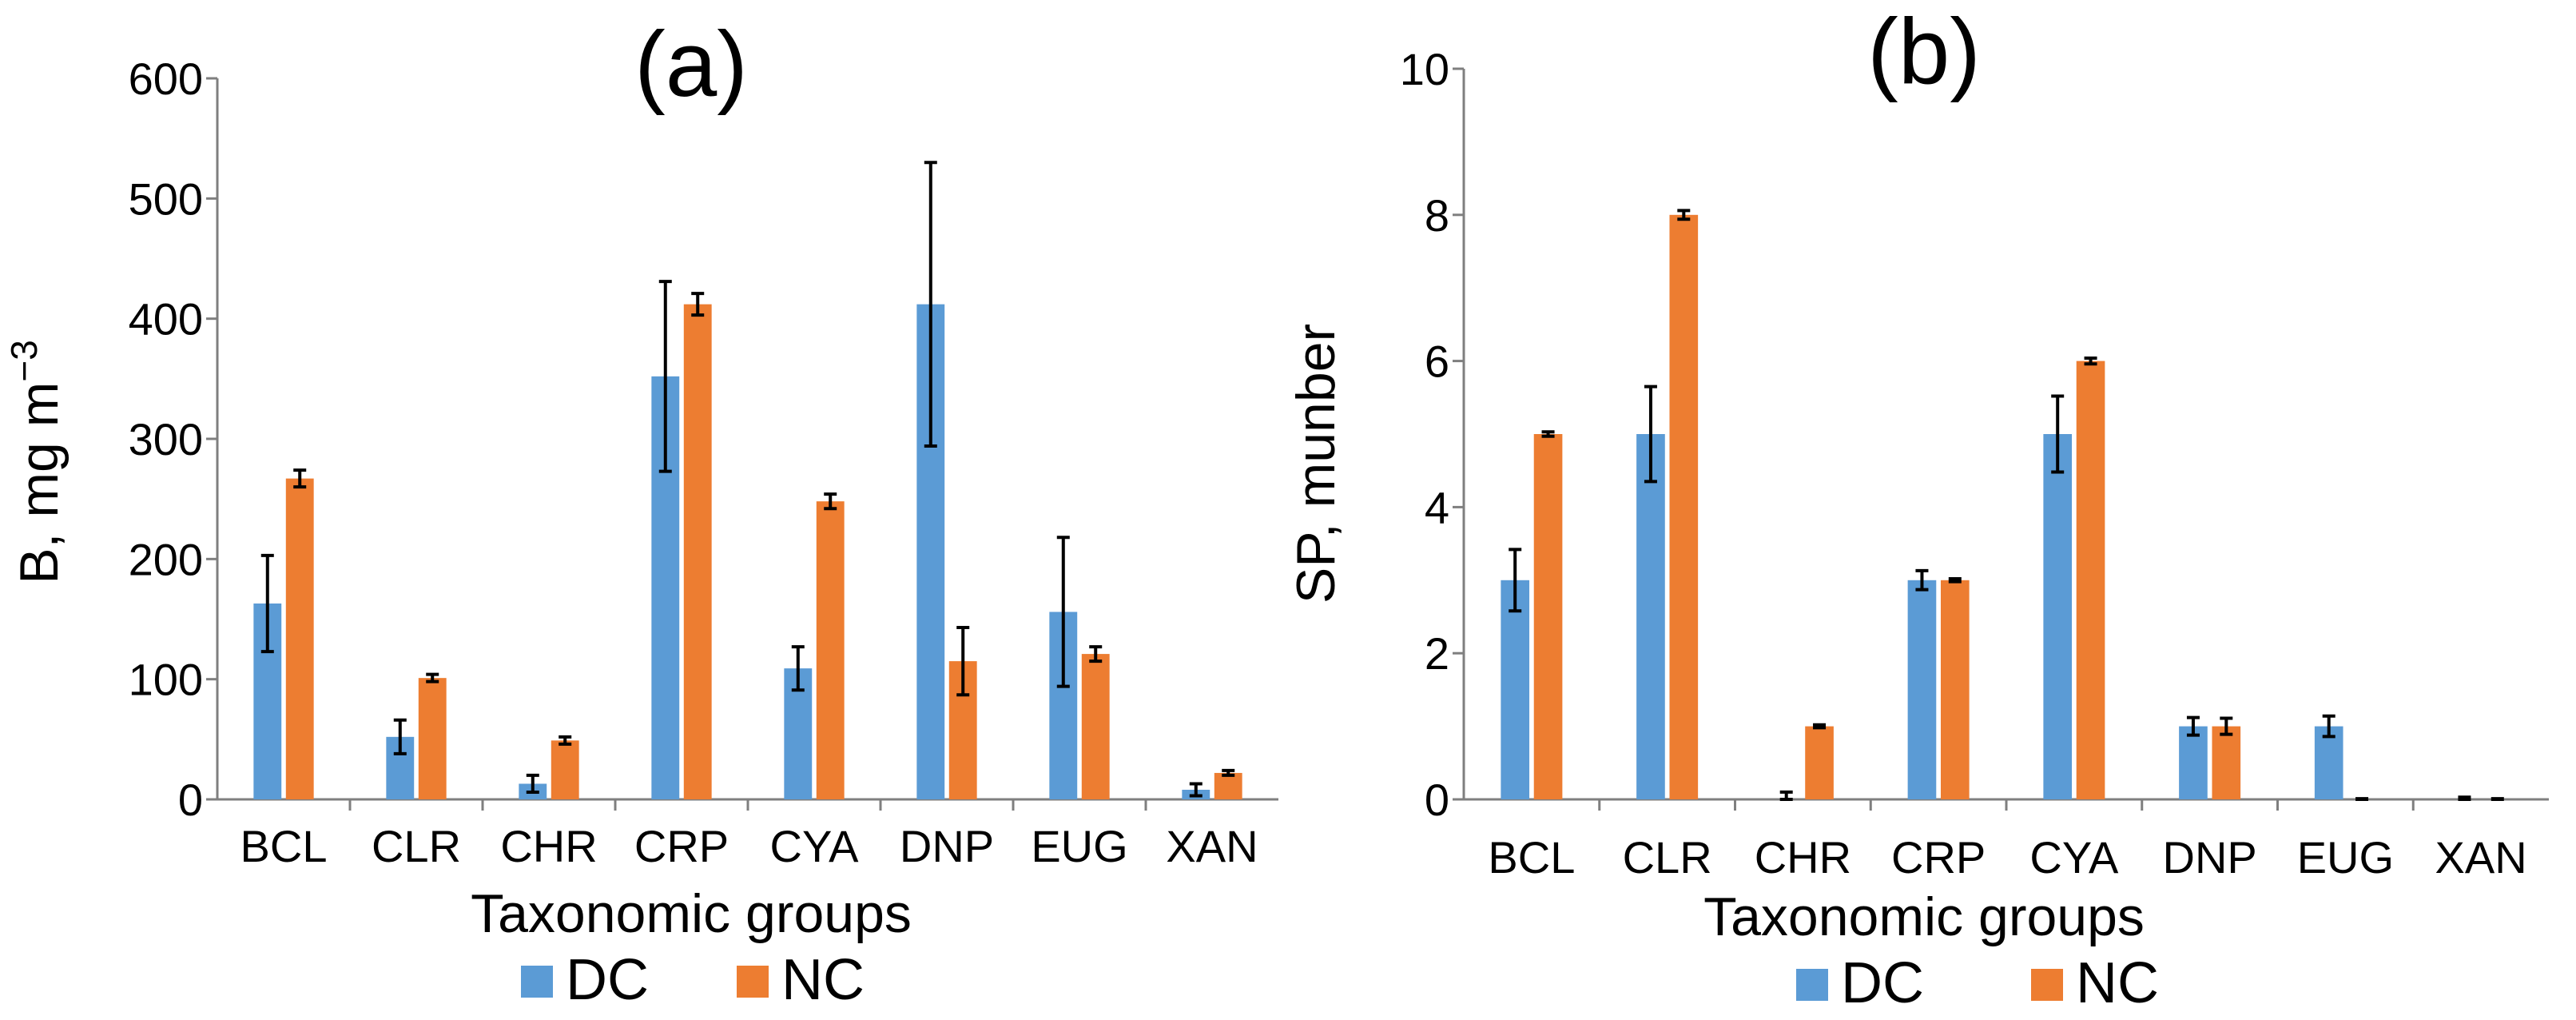  What do you see at coordinates (1424, 69) in the screenshot?
I see `y-tick-label: 10` at bounding box center [1424, 69].